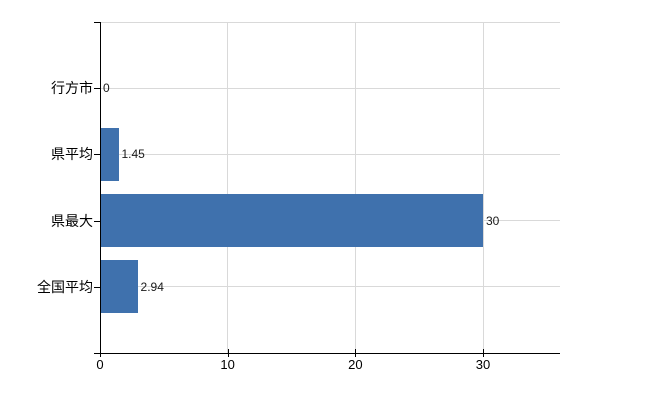 The image size is (650, 400). I want to click on value-label: 2.94, so click(152, 286).